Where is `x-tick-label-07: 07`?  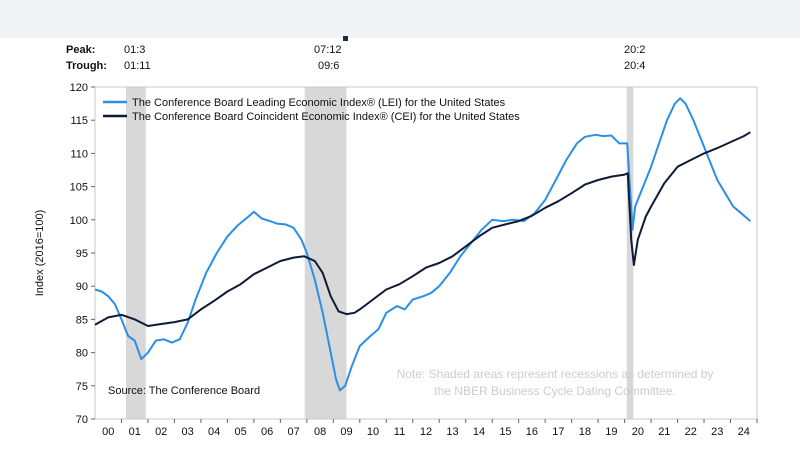
x-tick-label-07: 07 is located at coordinates (293, 432).